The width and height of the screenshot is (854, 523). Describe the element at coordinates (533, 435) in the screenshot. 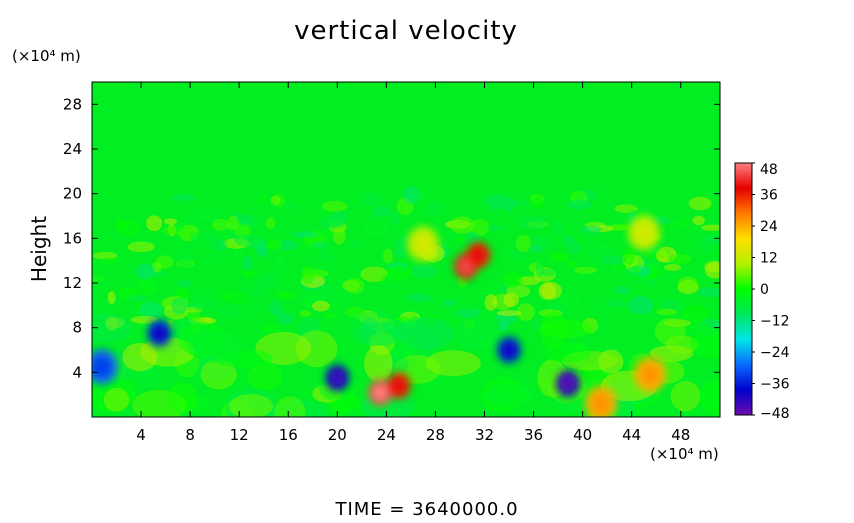

I see `x-tick-label: 36` at that location.